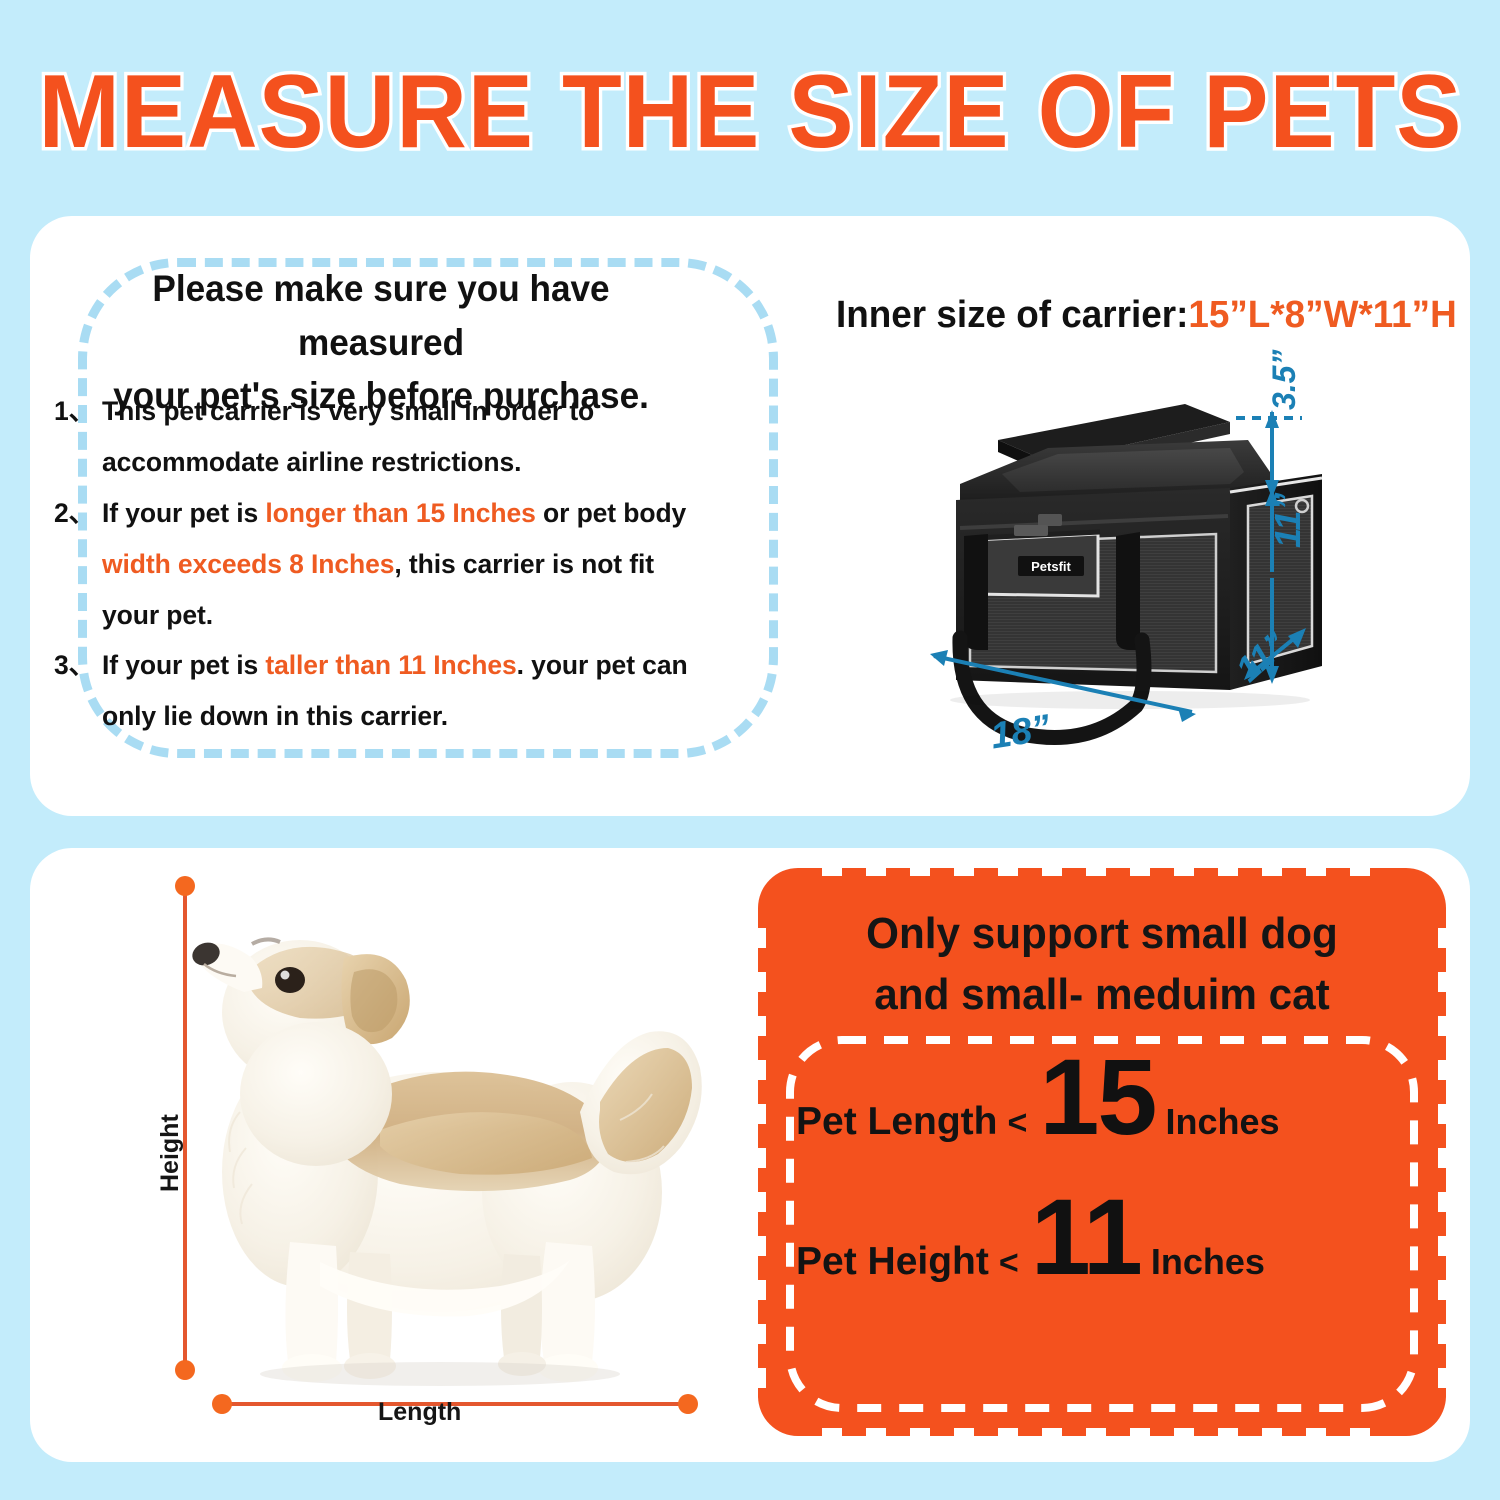  Describe the element at coordinates (1102, 994) in the screenshot. I see `support-heading-line-2: and small- meduim cat` at that location.